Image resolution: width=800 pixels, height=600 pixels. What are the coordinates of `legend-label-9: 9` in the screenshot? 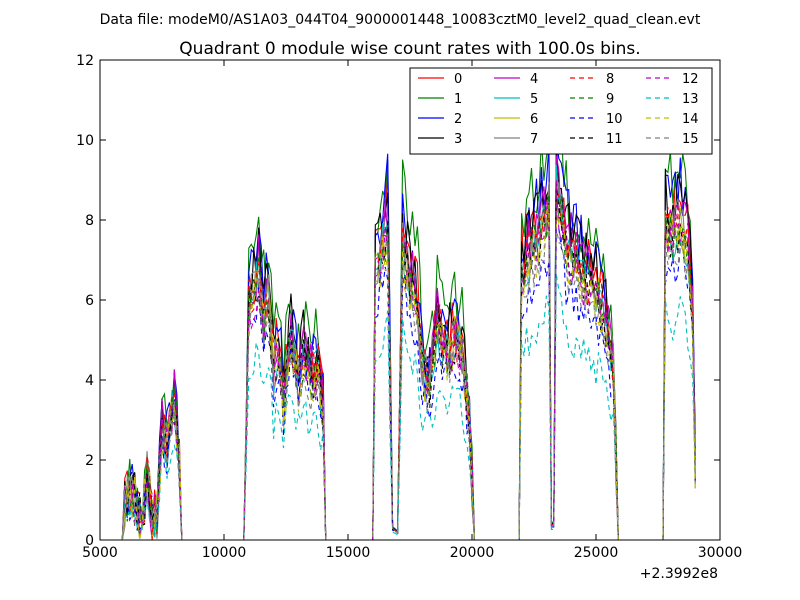 It's located at (610, 99).